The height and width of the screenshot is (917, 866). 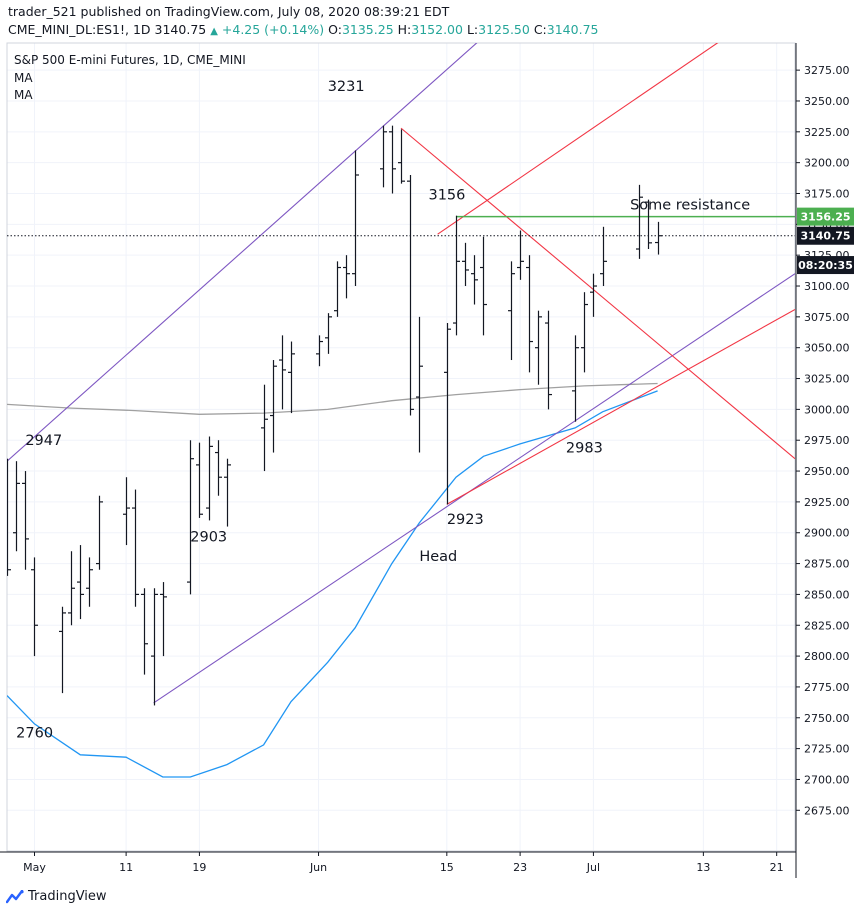 I want to click on price-change: +4.25 (+0.14%), so click(x=273, y=29).